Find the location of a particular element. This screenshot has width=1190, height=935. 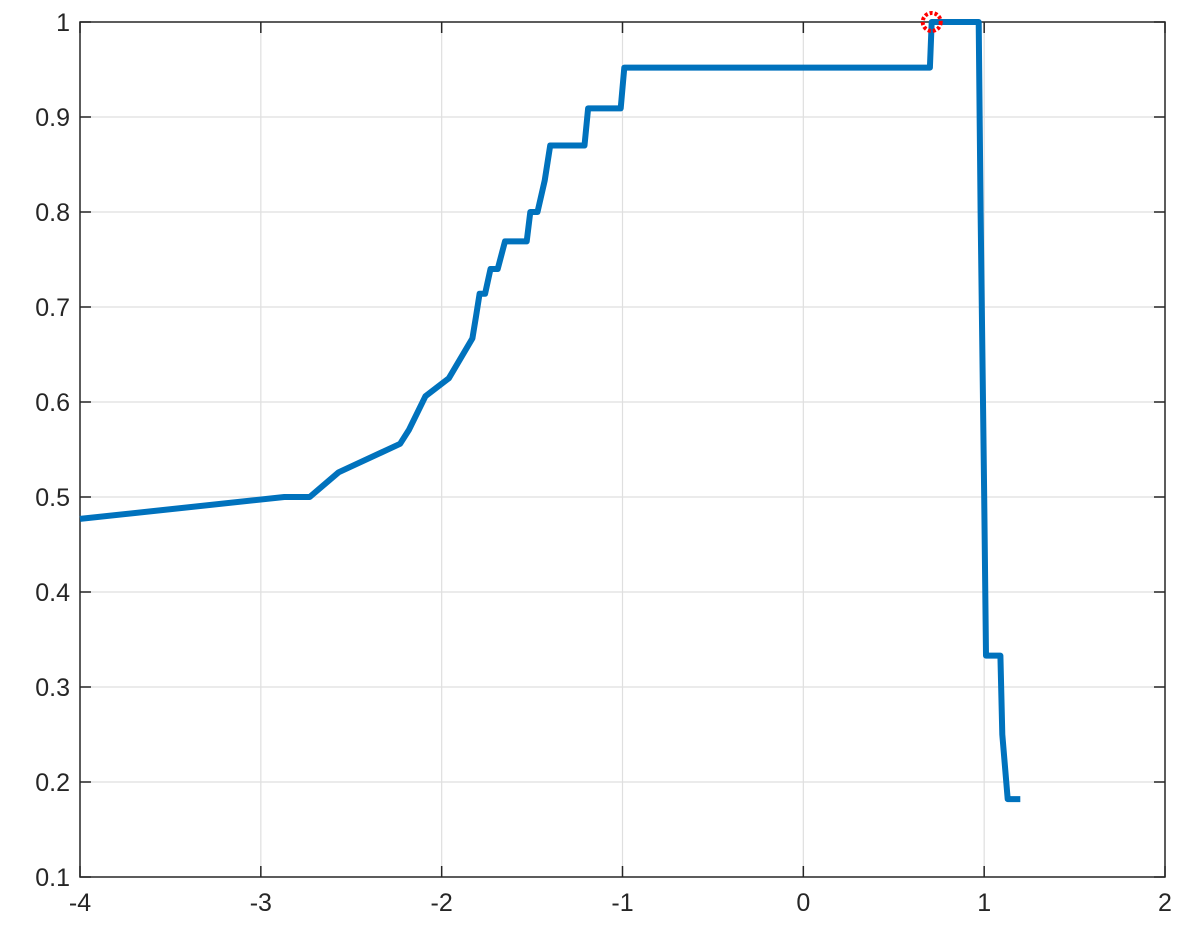

y-tick-label: 0.6 is located at coordinates (52, 403).